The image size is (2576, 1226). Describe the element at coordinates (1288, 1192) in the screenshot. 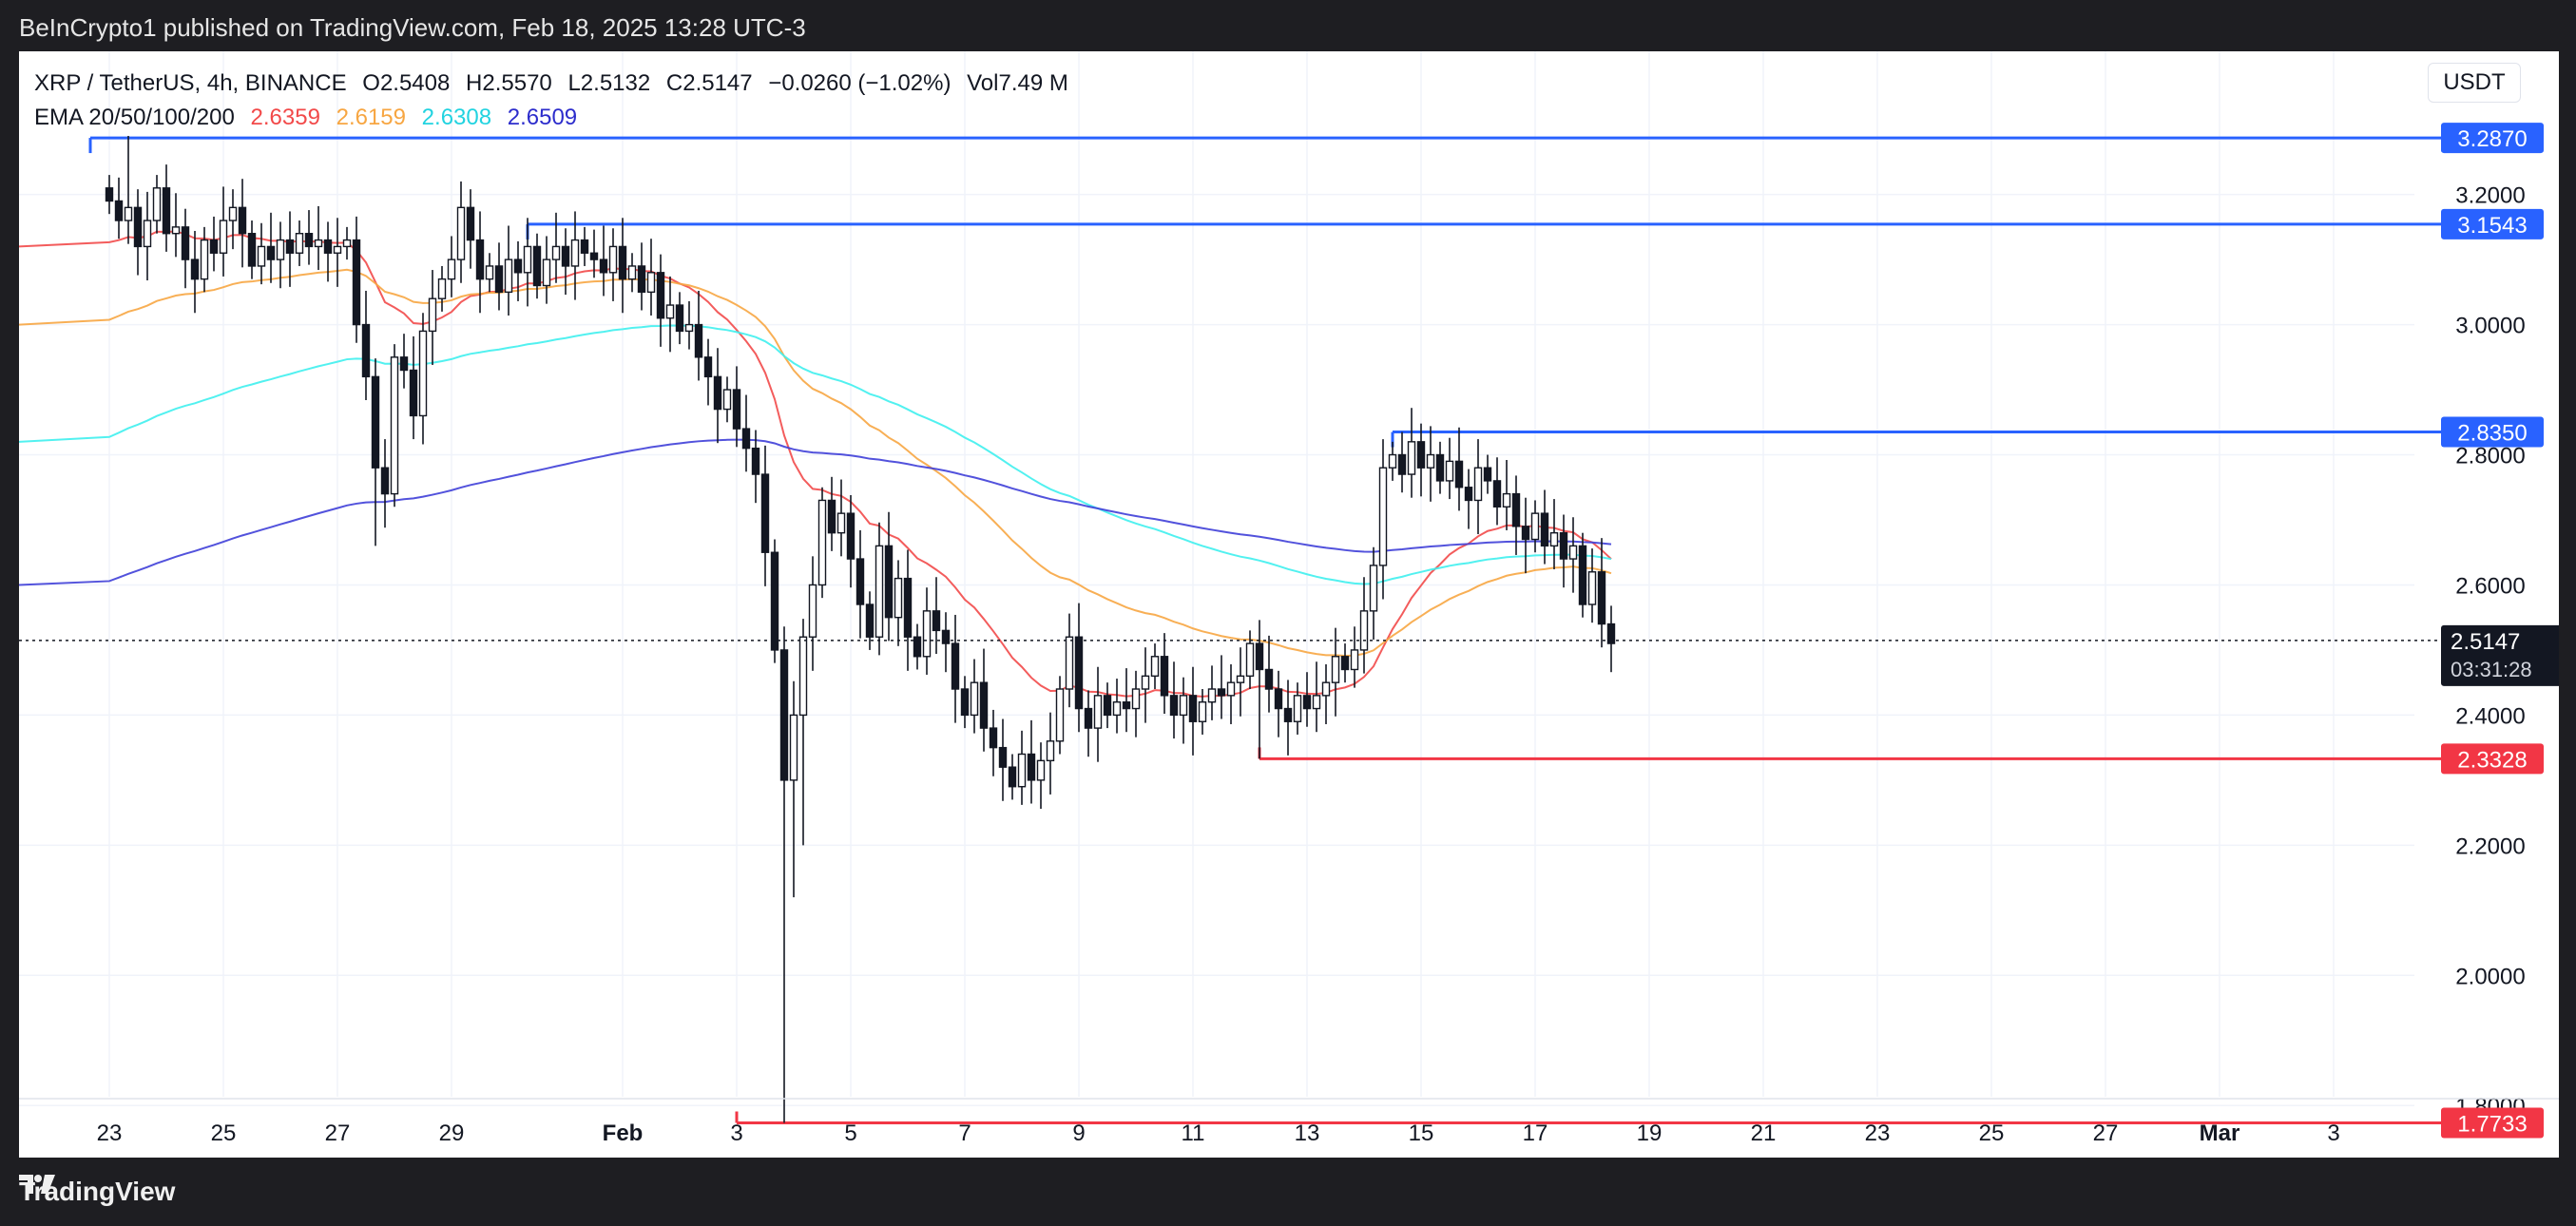

I see `footer-bar: TradingView` at that location.